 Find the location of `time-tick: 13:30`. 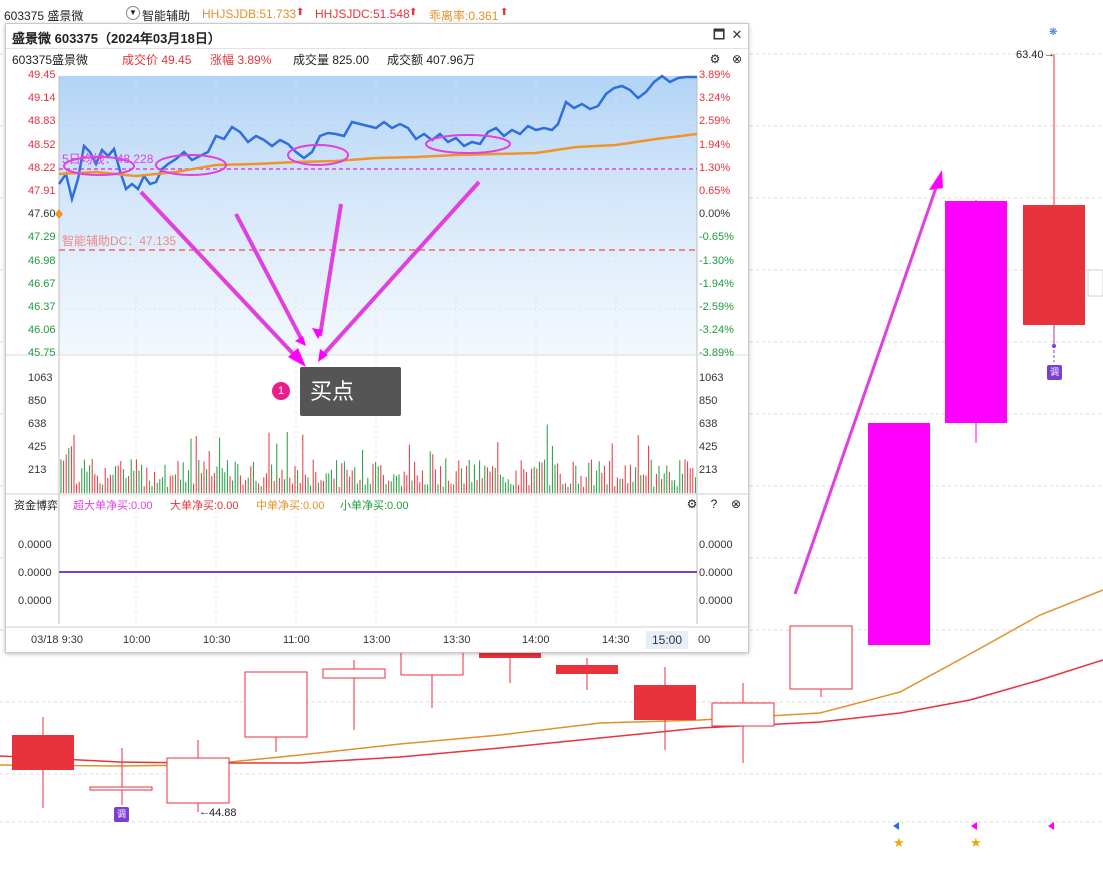

time-tick: 13:30 is located at coordinates (457, 640).